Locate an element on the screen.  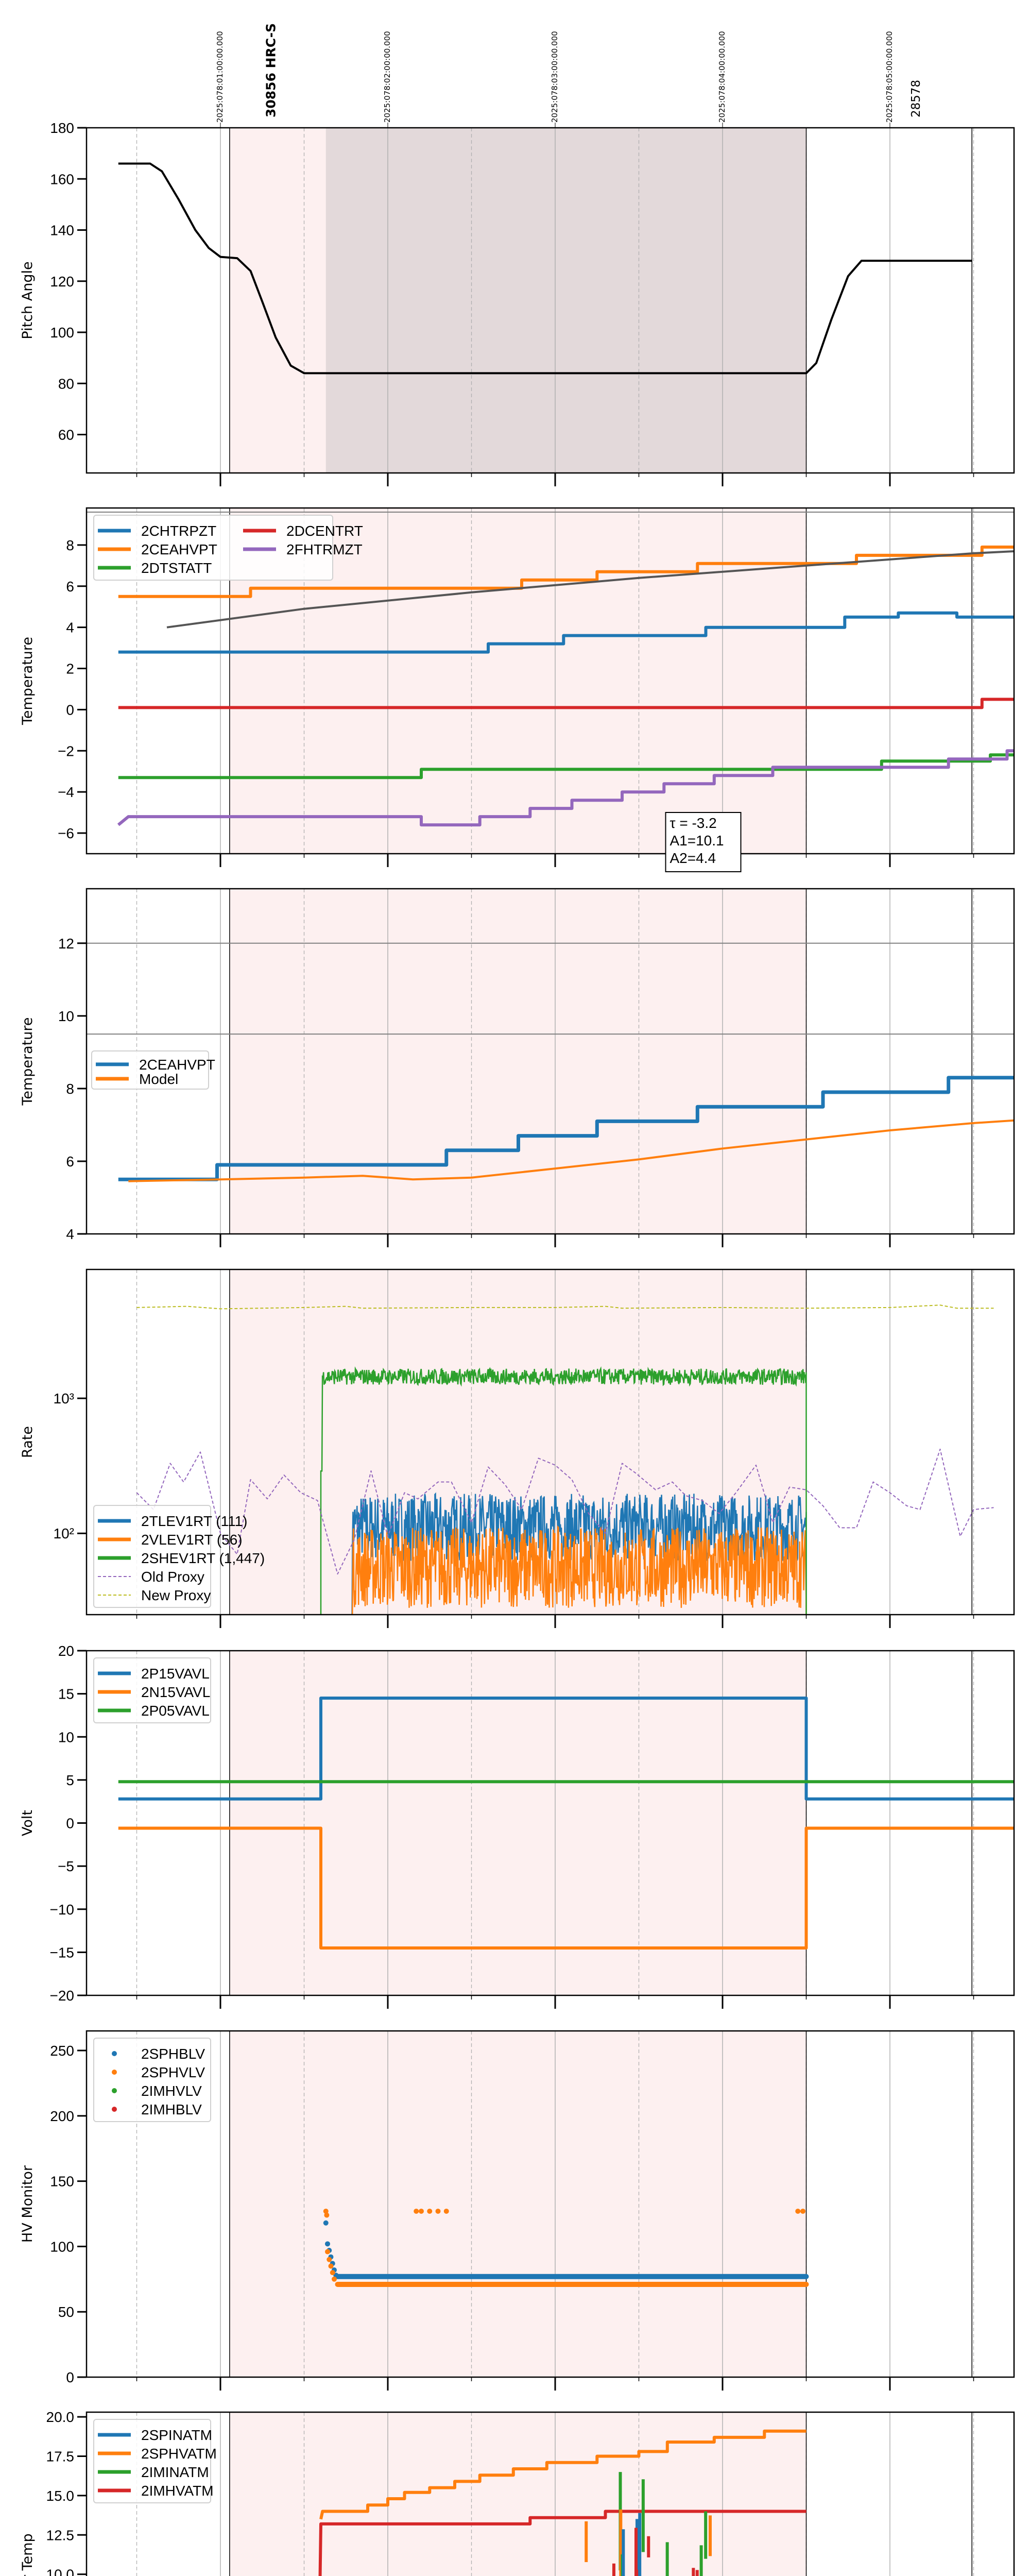
time-marker-label: 2025:078:02:00:00.000 is located at coordinates (387, 77).